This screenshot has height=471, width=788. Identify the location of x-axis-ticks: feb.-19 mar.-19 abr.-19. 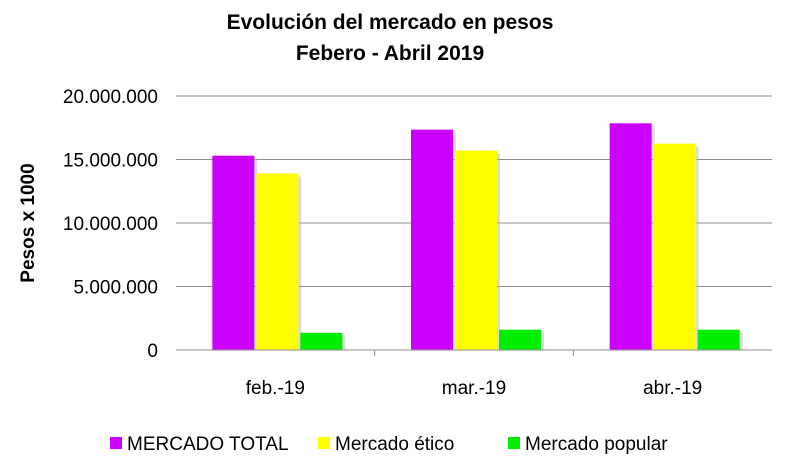
(474, 374).